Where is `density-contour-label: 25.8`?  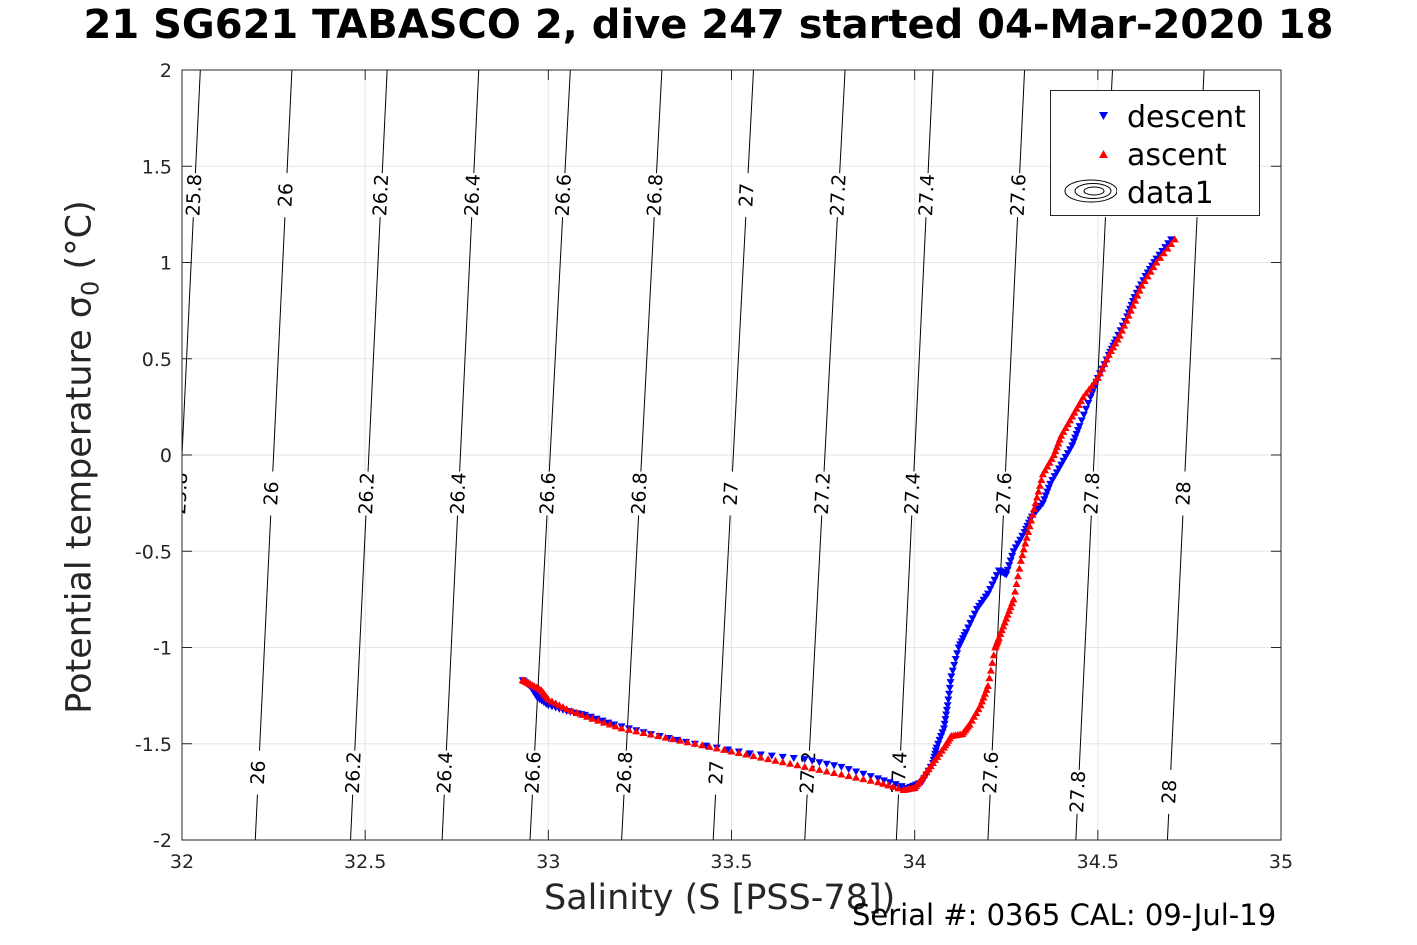 density-contour-label: 25.8 is located at coordinates (194, 194).